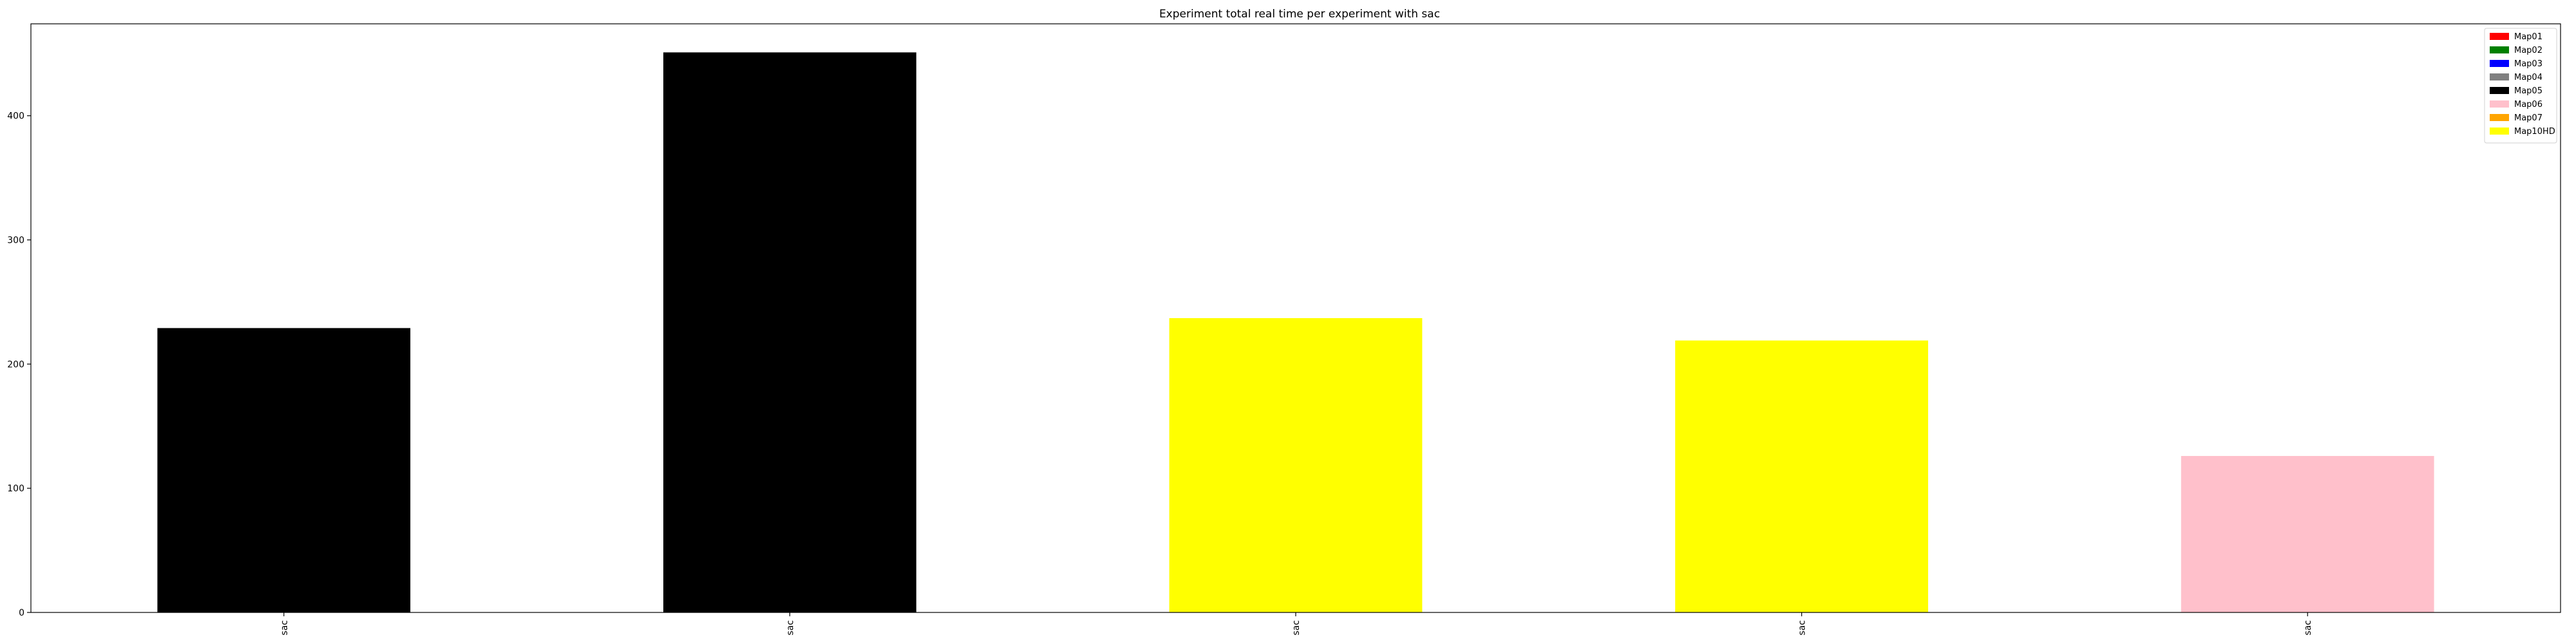 The height and width of the screenshot is (644, 2576). Describe the element at coordinates (2528, 50) in the screenshot. I see `legend-label: Map02` at that location.